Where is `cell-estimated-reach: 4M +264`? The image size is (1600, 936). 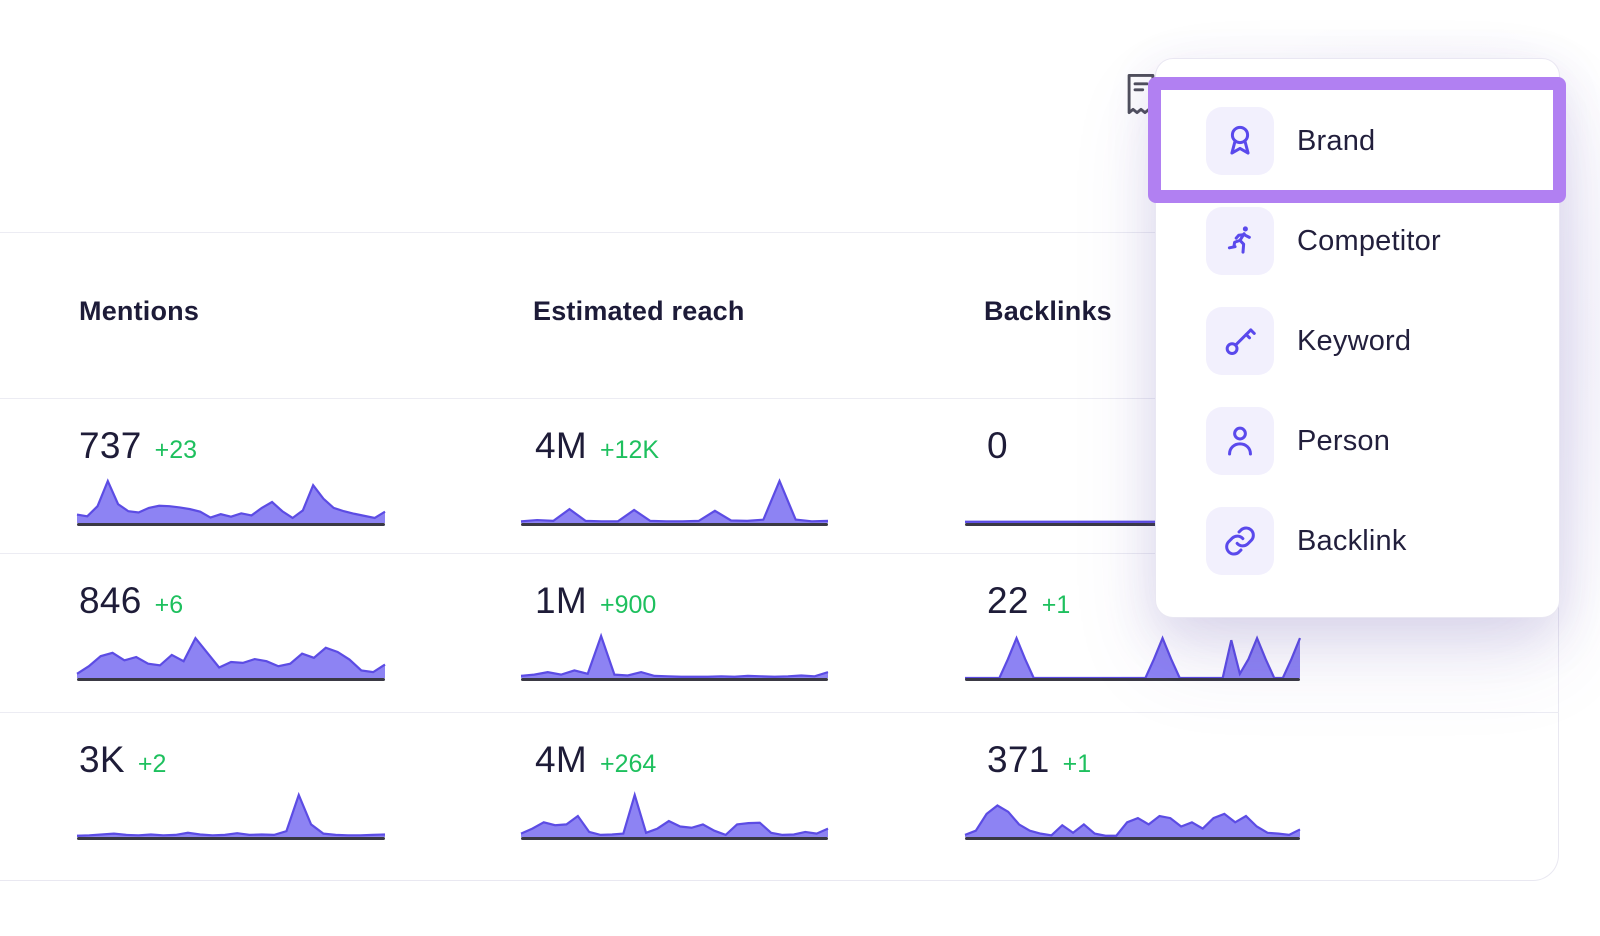 cell-estimated-reach: 4M +264 is located at coordinates (674, 796).